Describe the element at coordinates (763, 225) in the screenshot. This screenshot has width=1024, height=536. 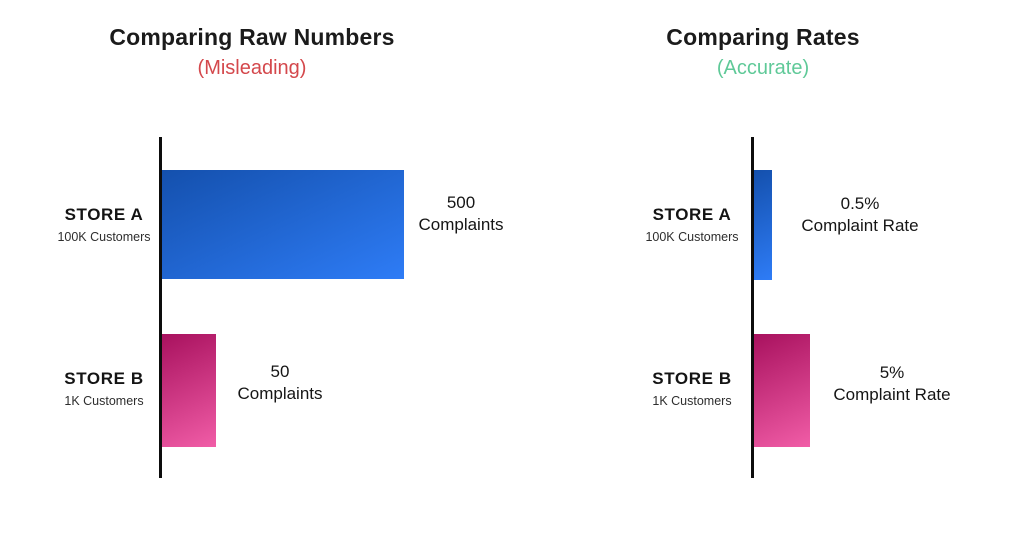
I see `right-store-a-bar` at that location.